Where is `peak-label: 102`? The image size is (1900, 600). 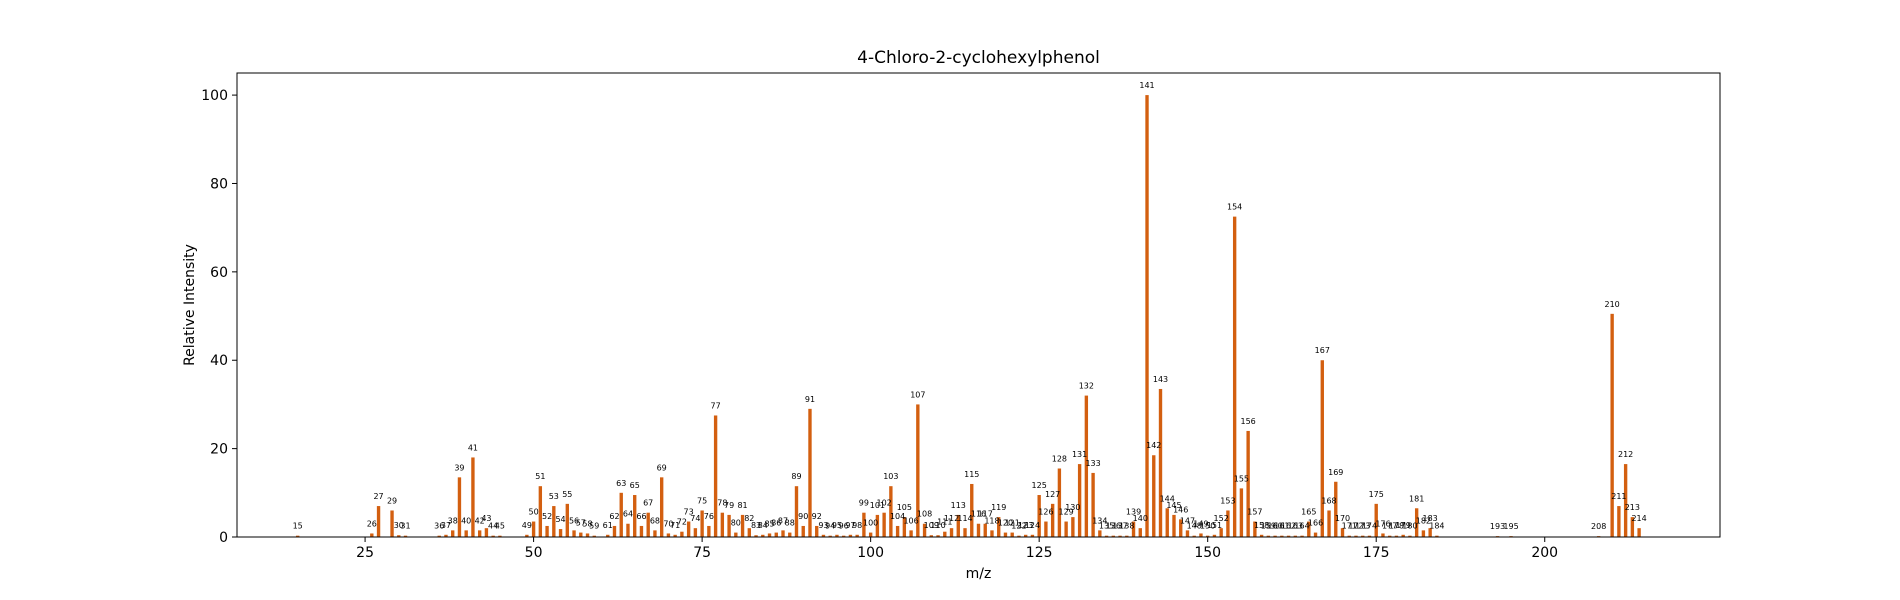
peak-label: 102 is located at coordinates (883, 503).